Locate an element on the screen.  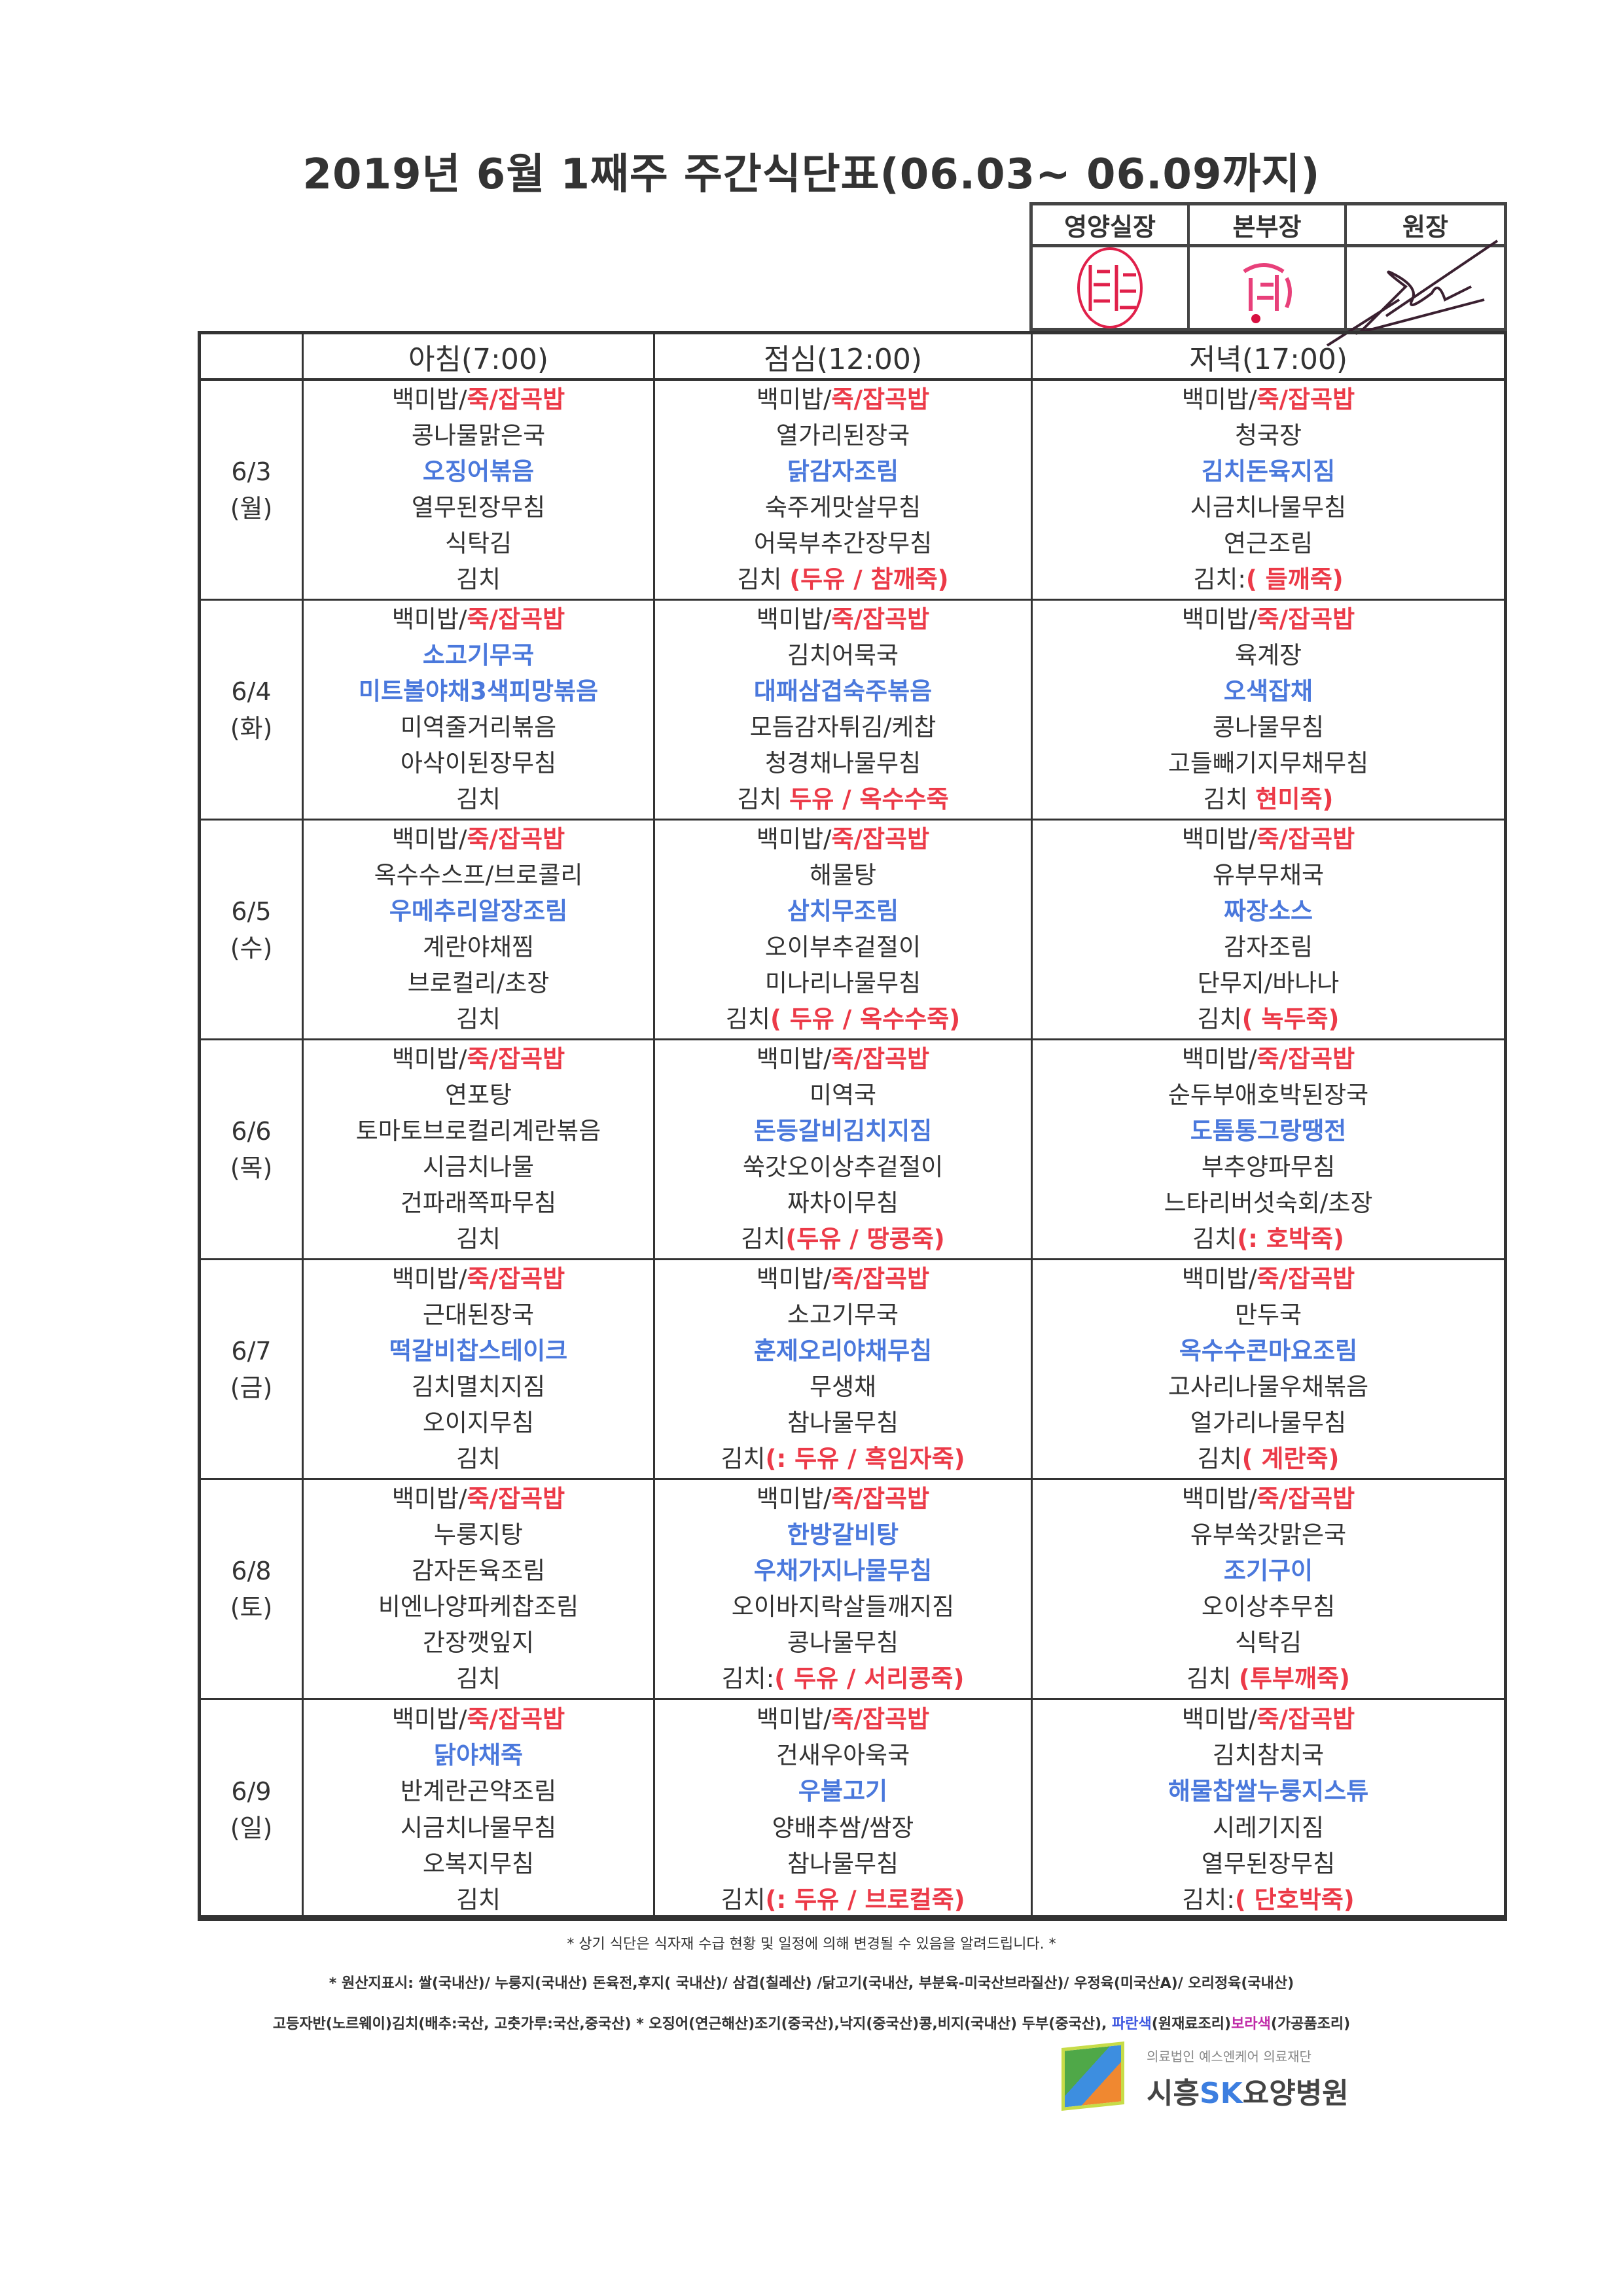
approval-slot-head is located at coordinates (1415, 293).